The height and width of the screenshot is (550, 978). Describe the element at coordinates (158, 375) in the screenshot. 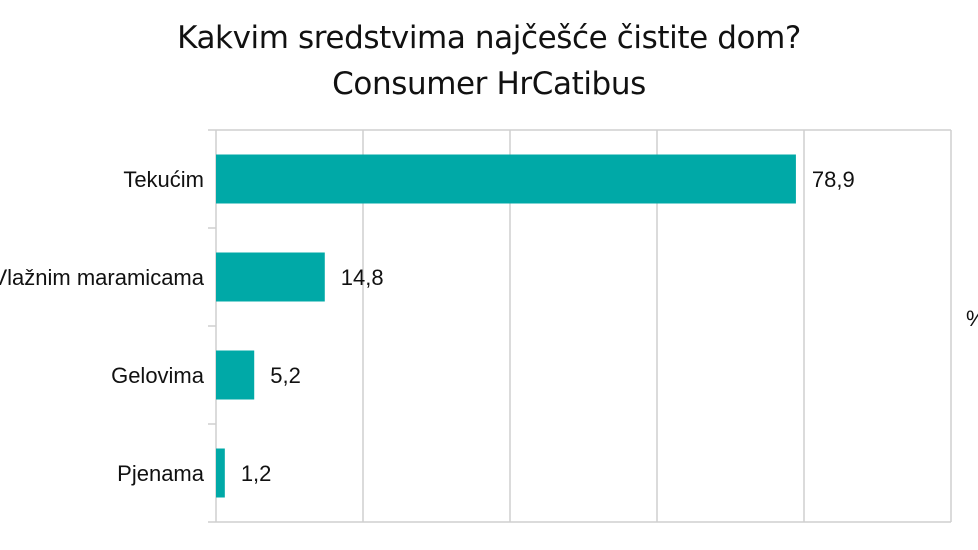

I see `category-label: Gelovima` at that location.